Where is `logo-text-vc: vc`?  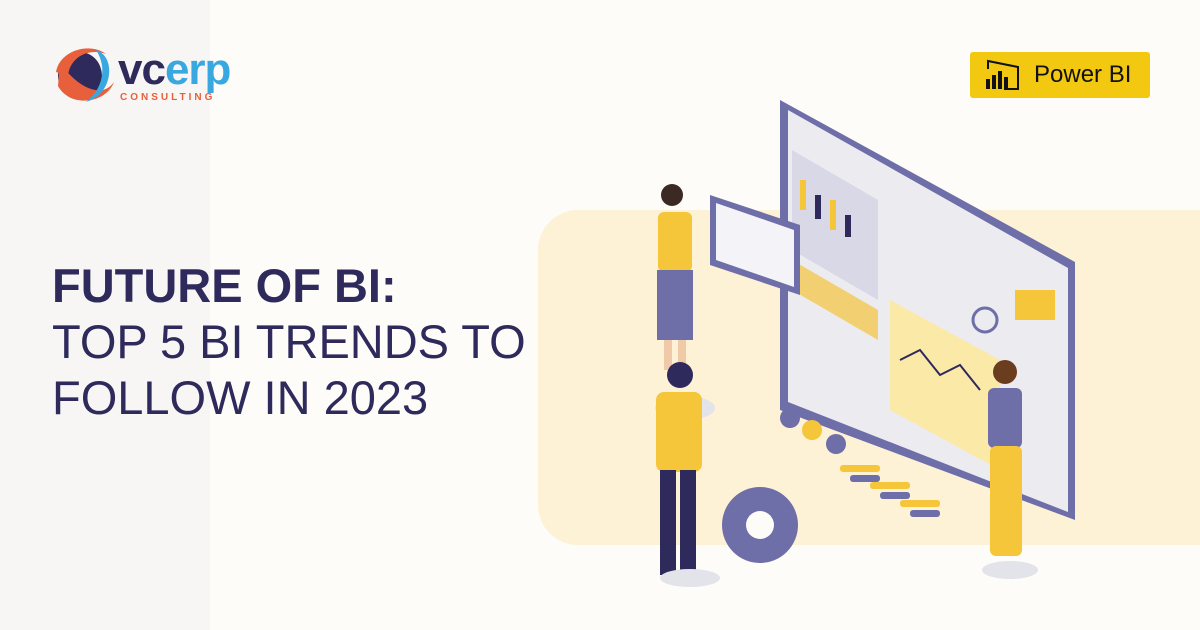
logo-text-vc: vc is located at coordinates (142, 69).